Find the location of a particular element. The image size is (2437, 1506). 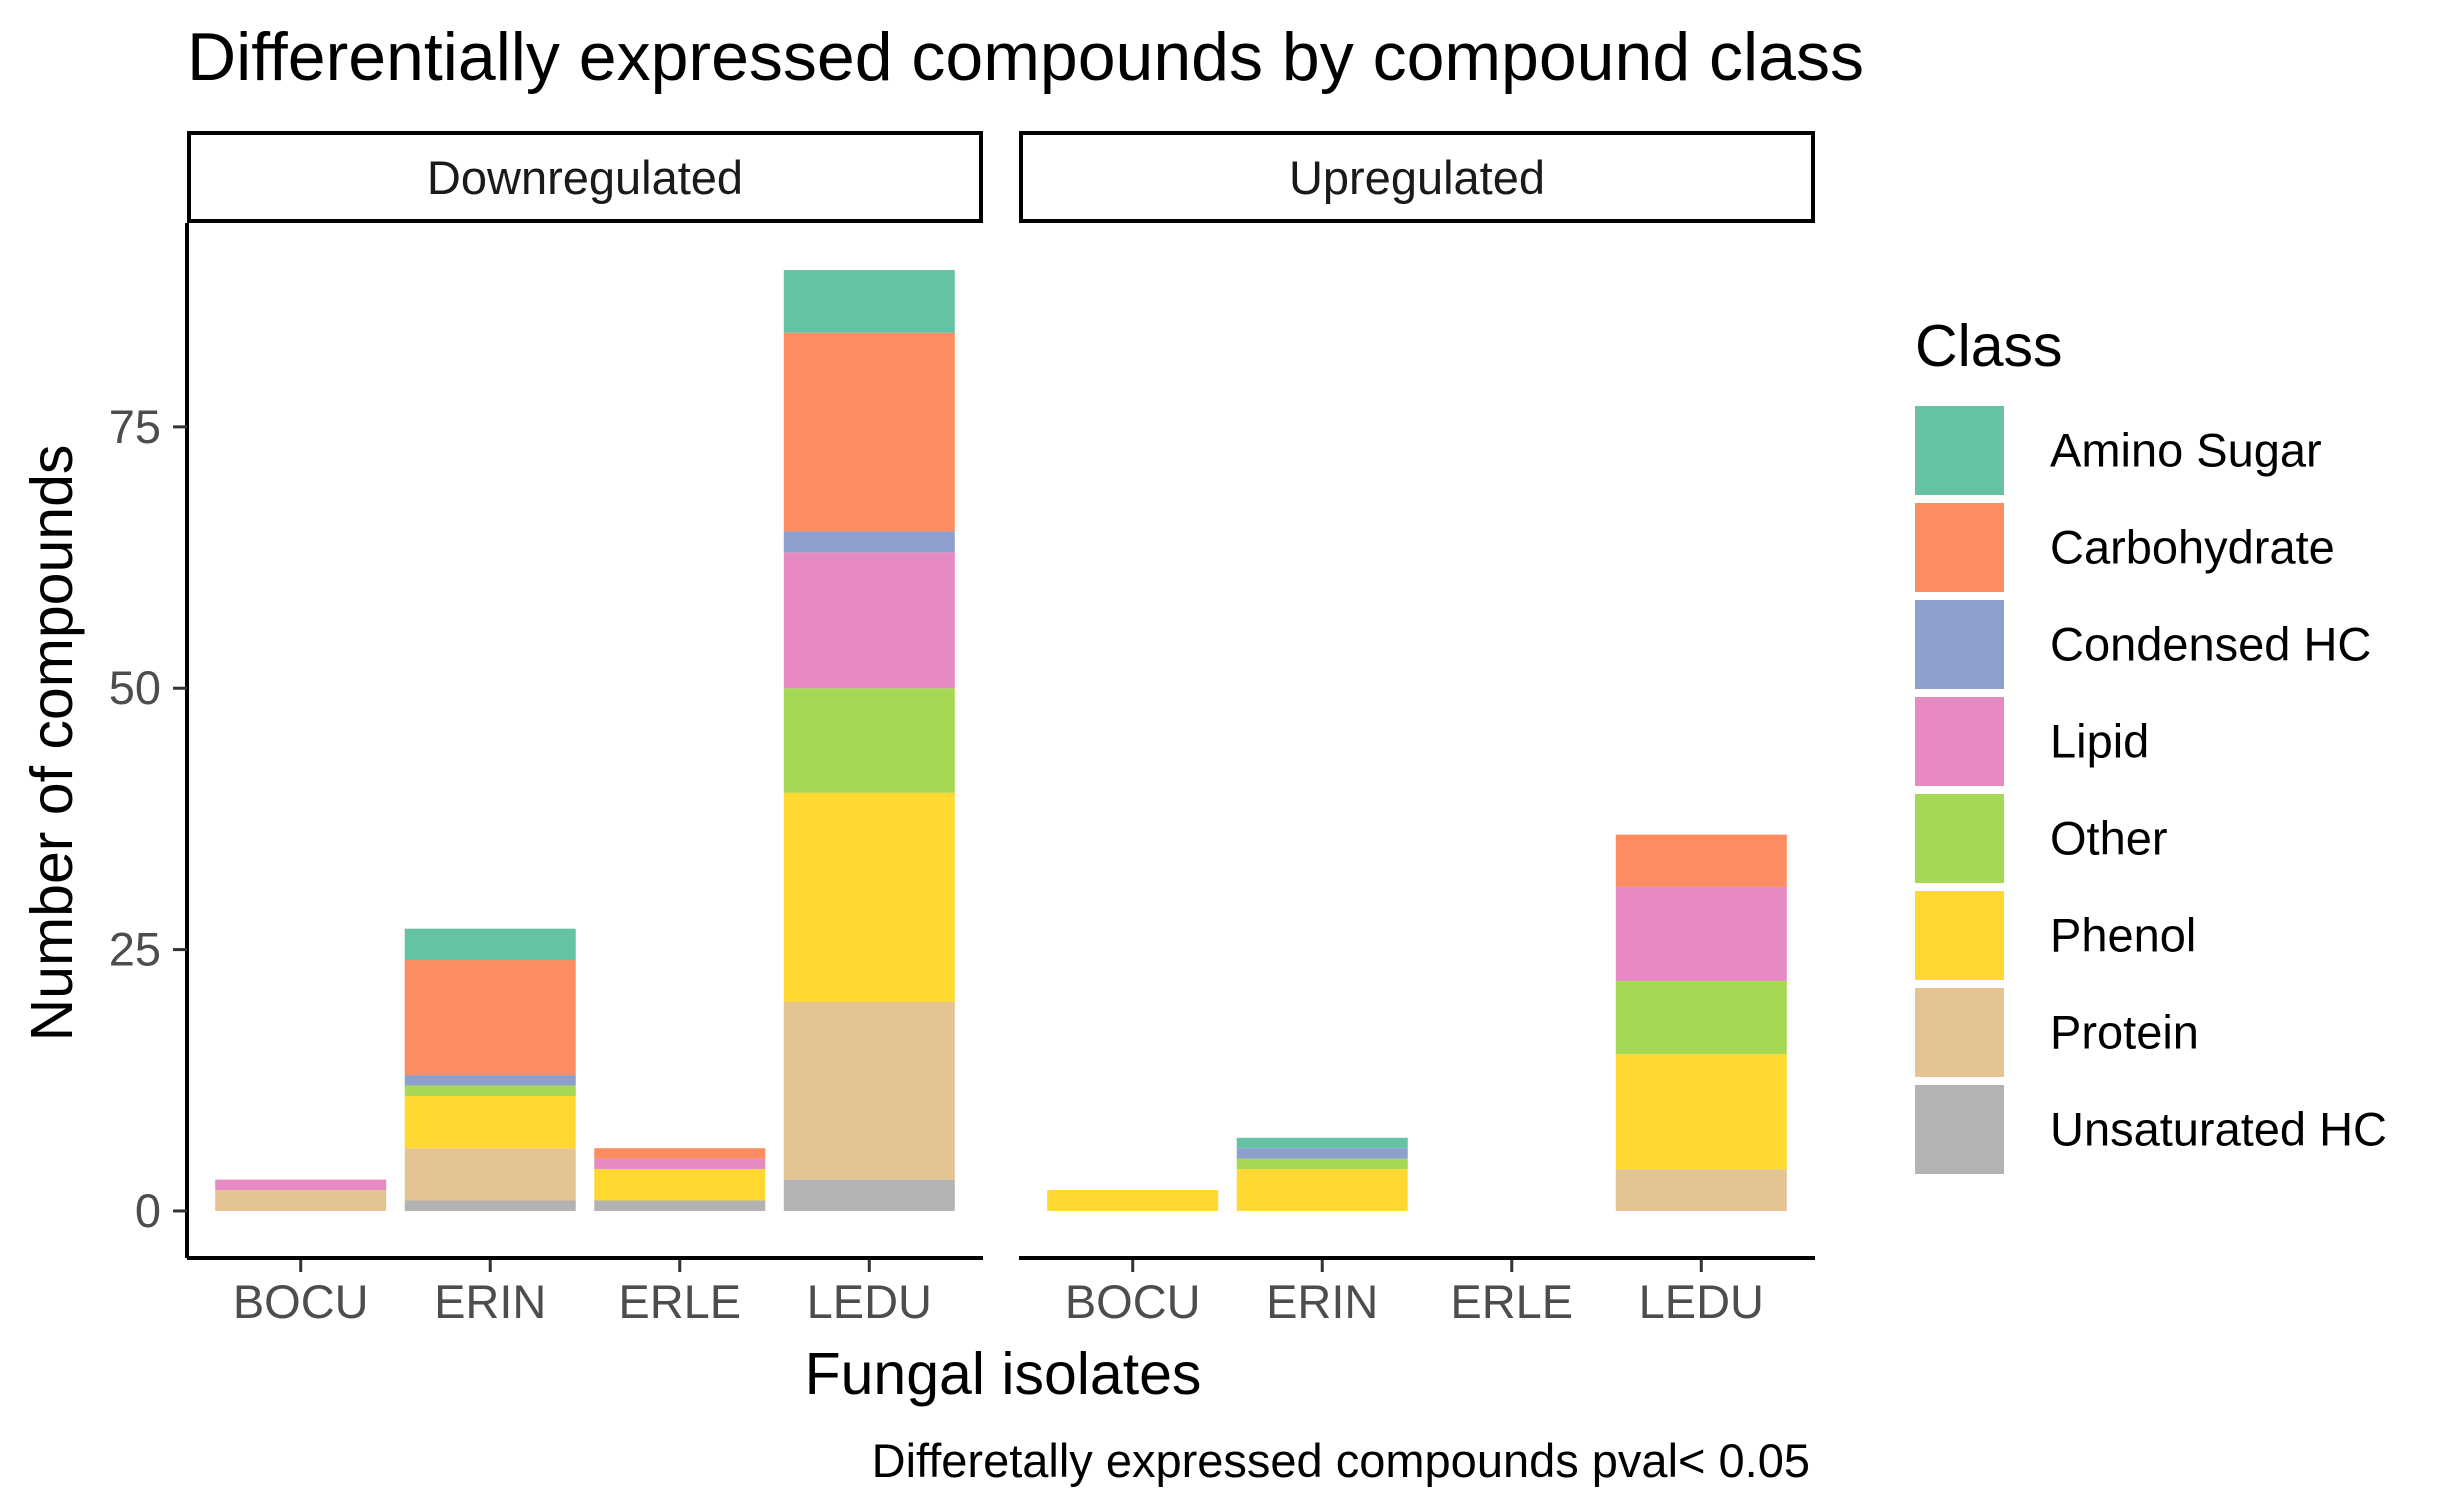

y-tick-label-25: 25 is located at coordinates (135, 949).